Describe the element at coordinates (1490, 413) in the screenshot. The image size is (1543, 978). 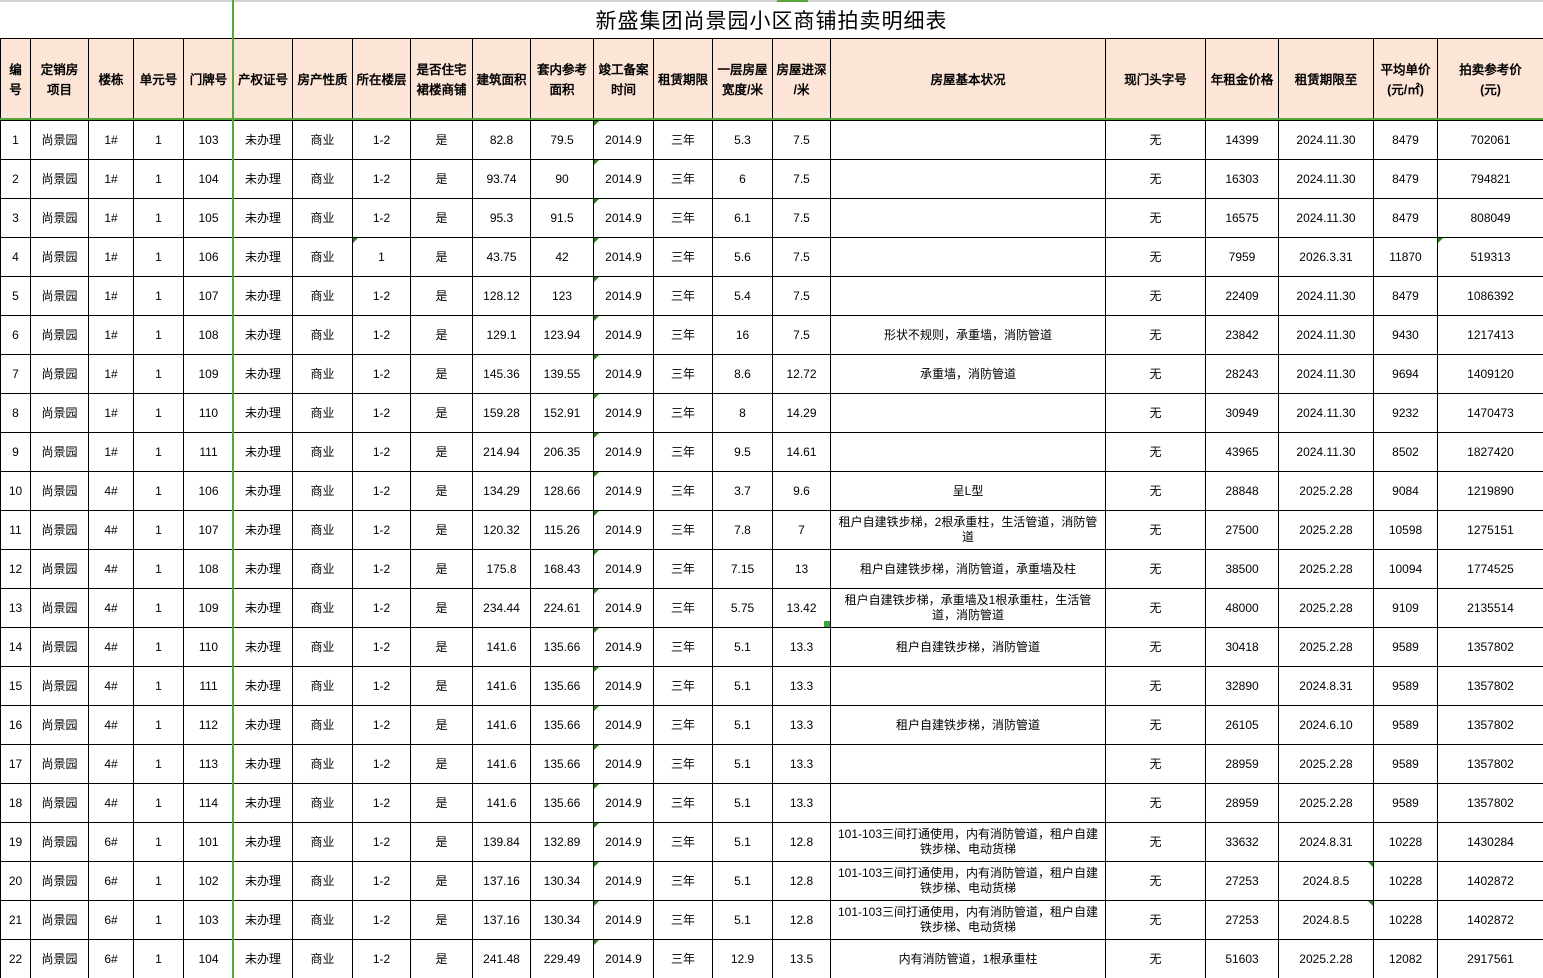
I see `cell-ref_price: 1470473` at that location.